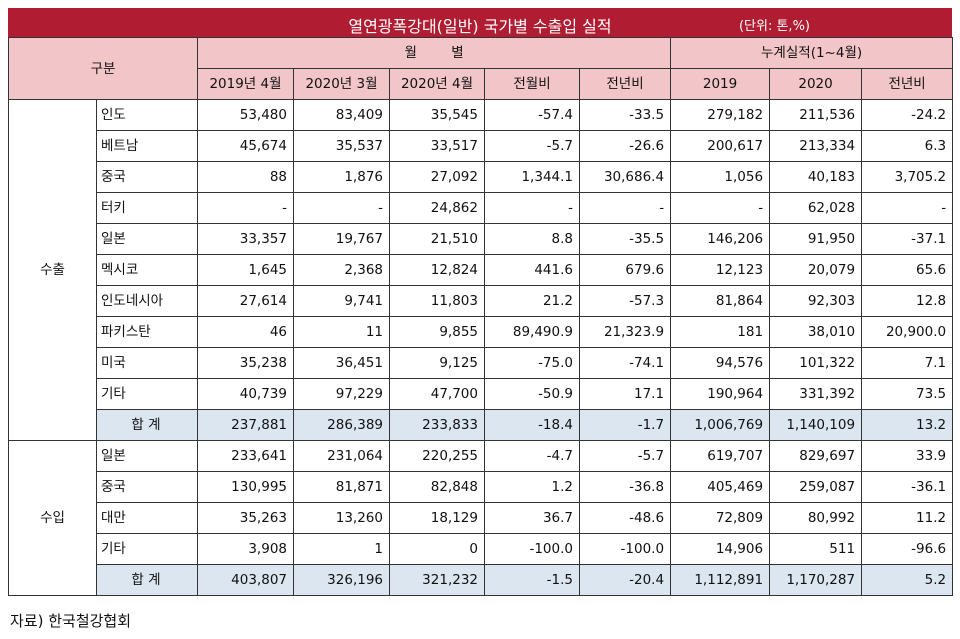 Image resolution: width=960 pixels, height=639 pixels. I want to click on value-cell: 53,480, so click(245, 115).